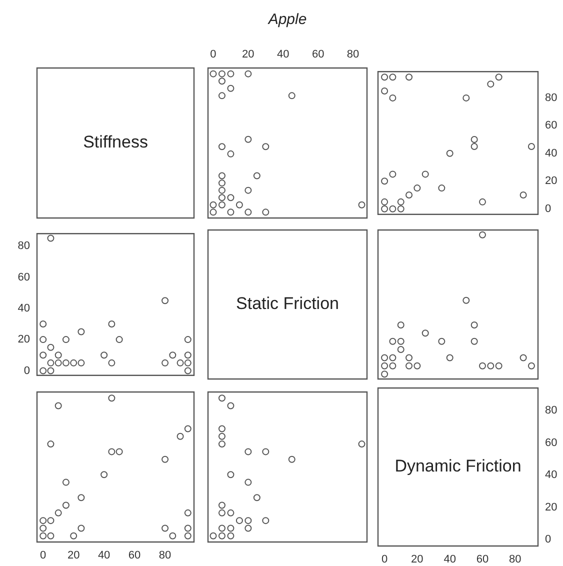 The image size is (563, 566). What do you see at coordinates (115, 142) in the screenshot?
I see `text: Stiffness` at bounding box center [115, 142].